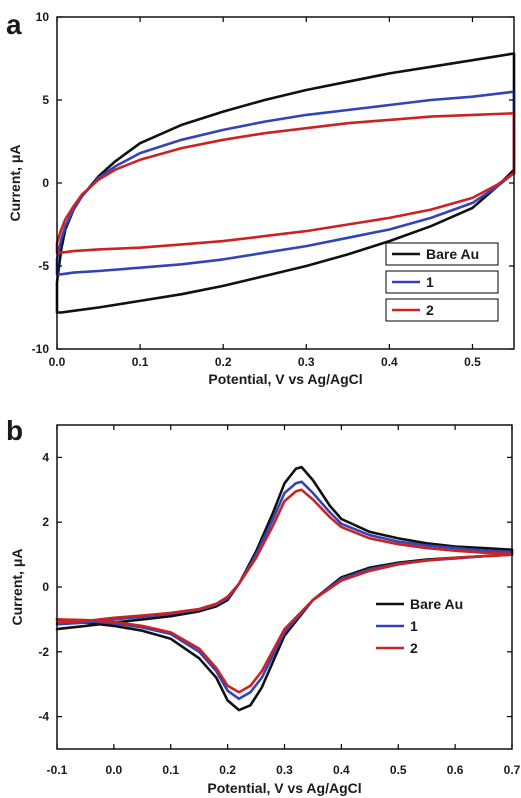 This screenshot has height=798, width=521. What do you see at coordinates (43, 266) in the screenshot?
I see `y-tick-label: -5` at bounding box center [43, 266].